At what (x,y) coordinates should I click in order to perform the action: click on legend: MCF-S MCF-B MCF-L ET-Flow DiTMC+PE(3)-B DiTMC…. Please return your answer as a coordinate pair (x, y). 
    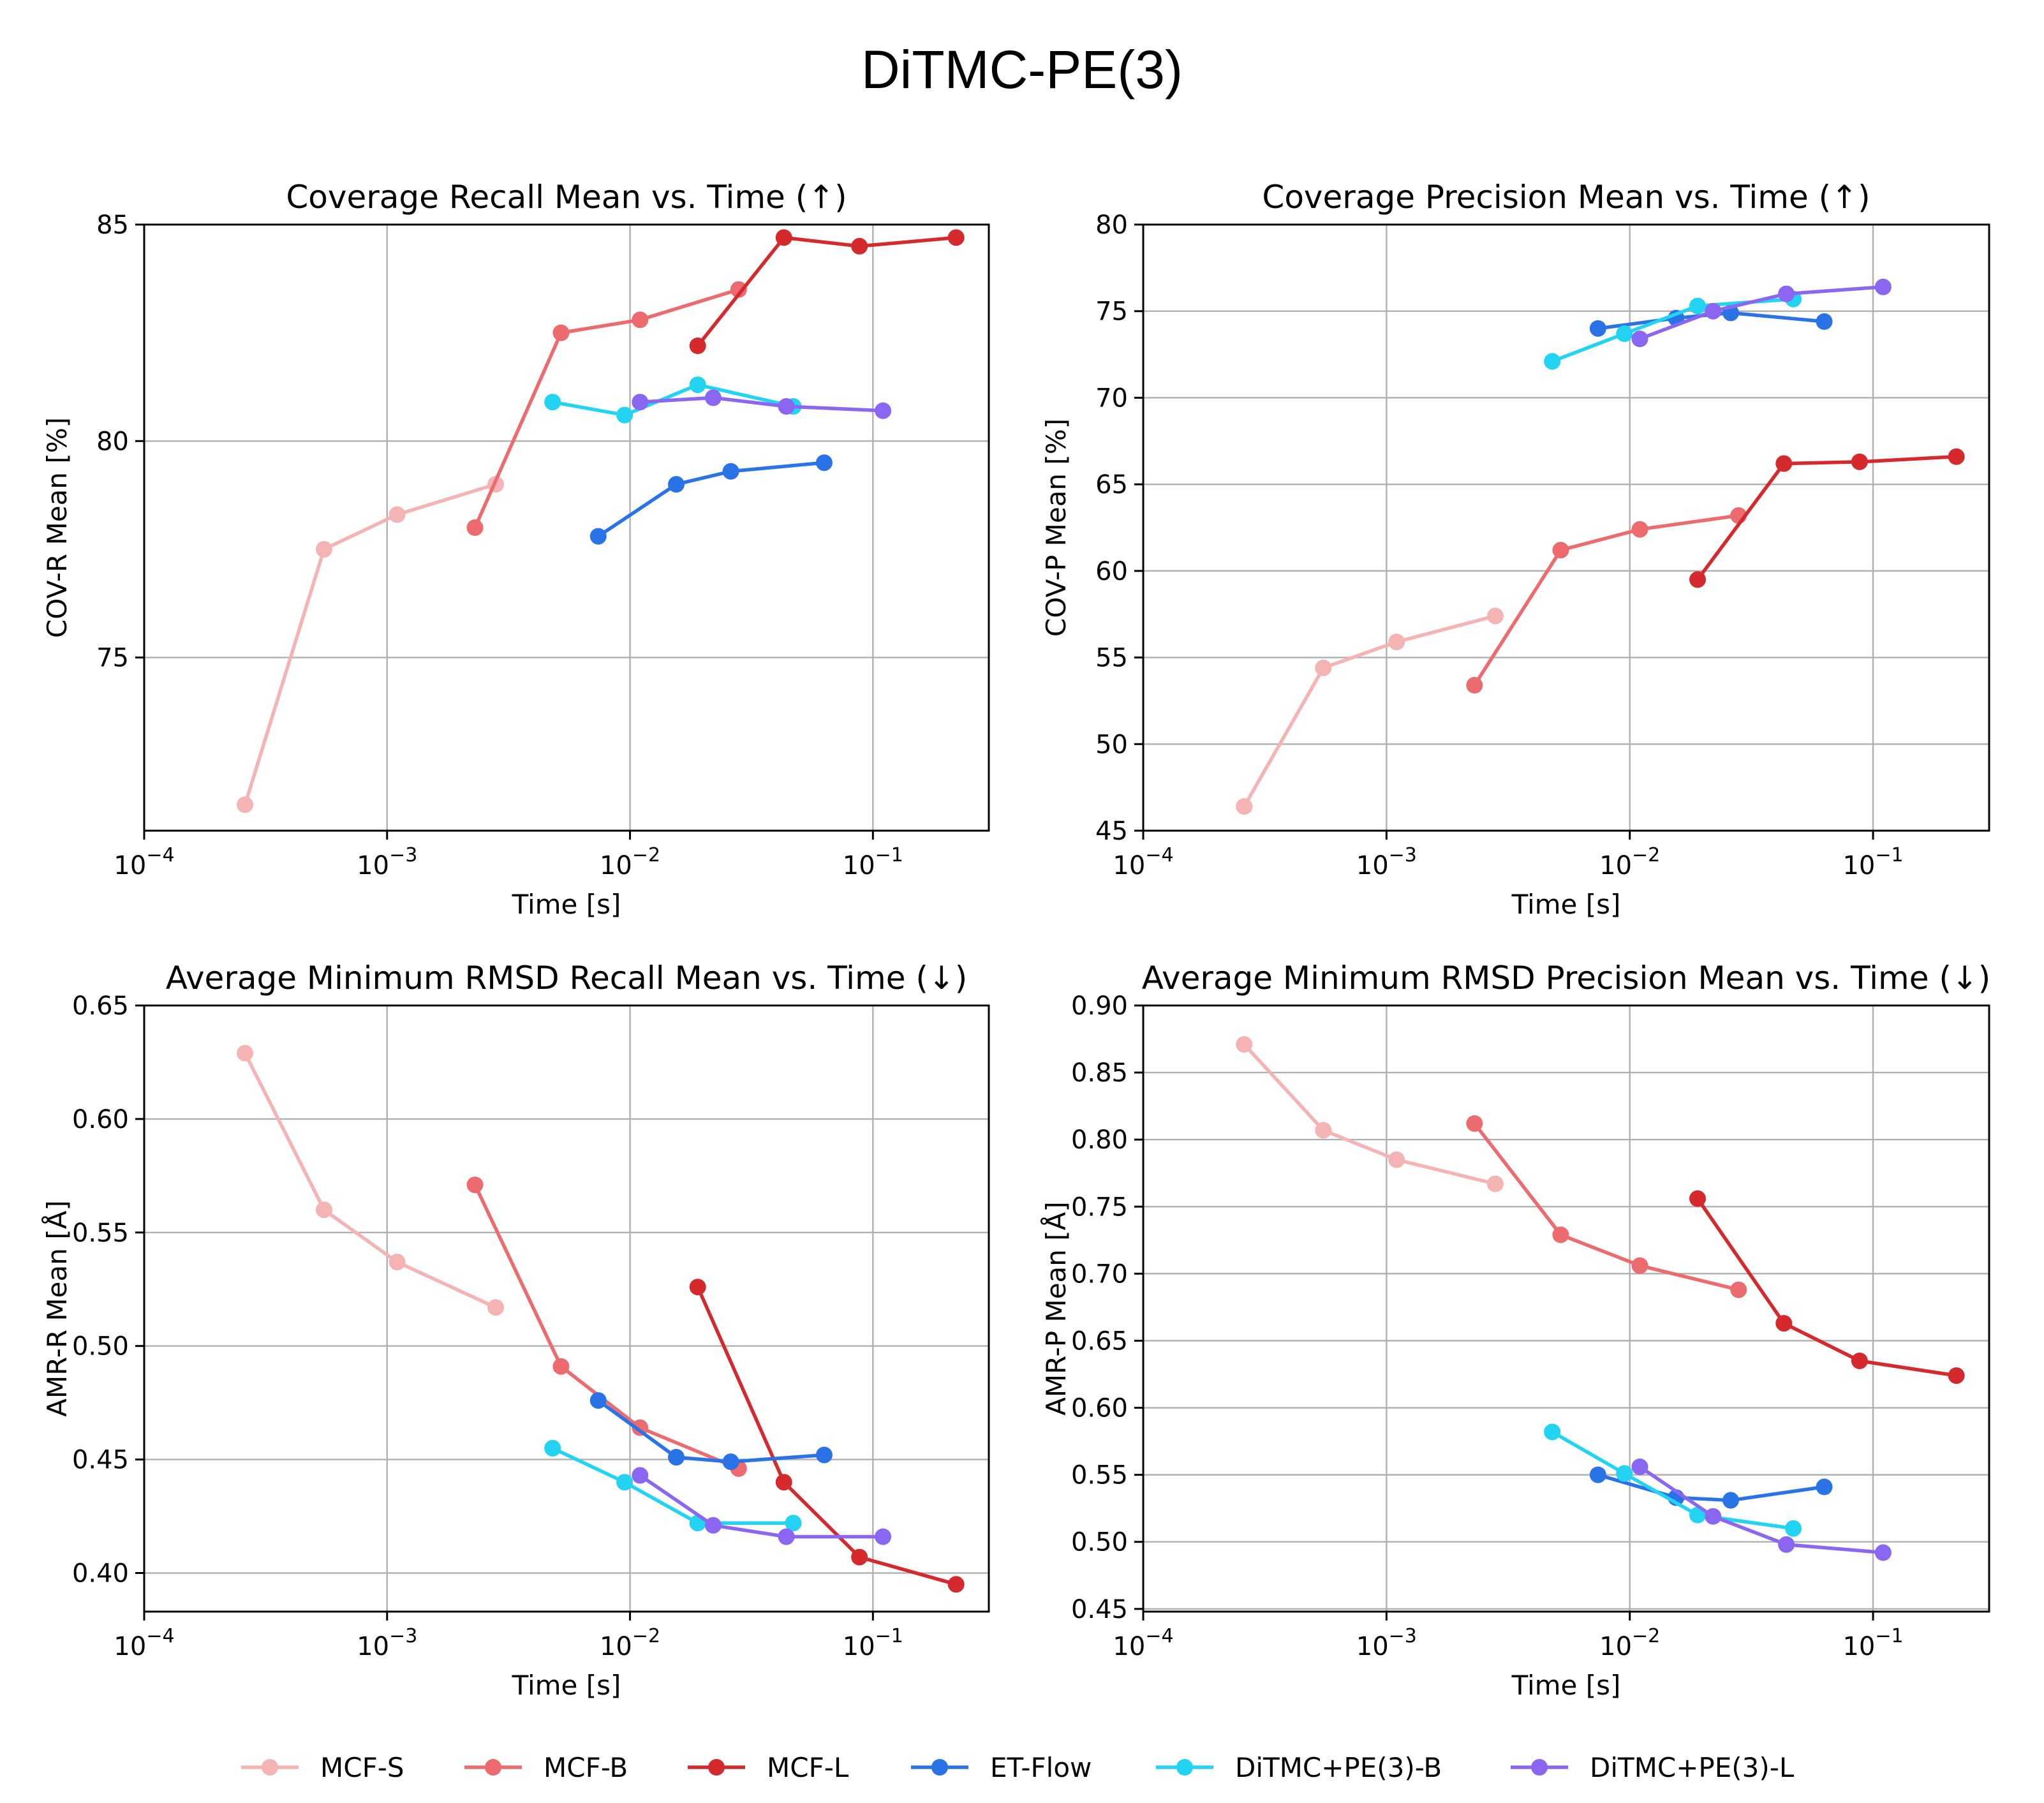
    Looking at the image, I should click on (1018, 1767).